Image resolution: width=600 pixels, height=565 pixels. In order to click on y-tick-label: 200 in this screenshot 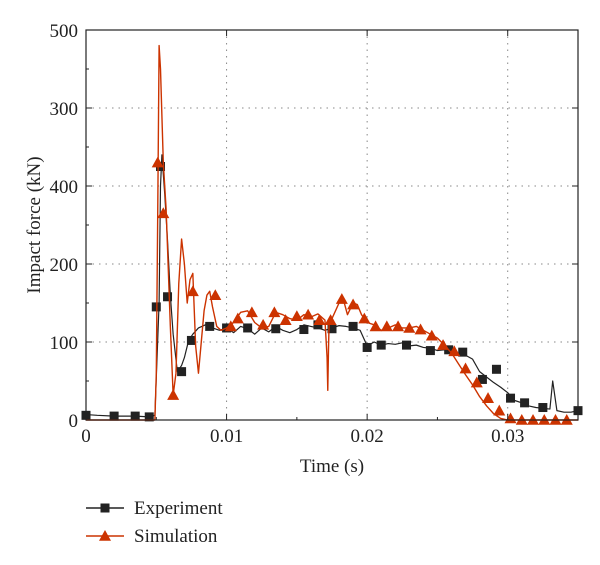, I will do `click(64, 265)`.